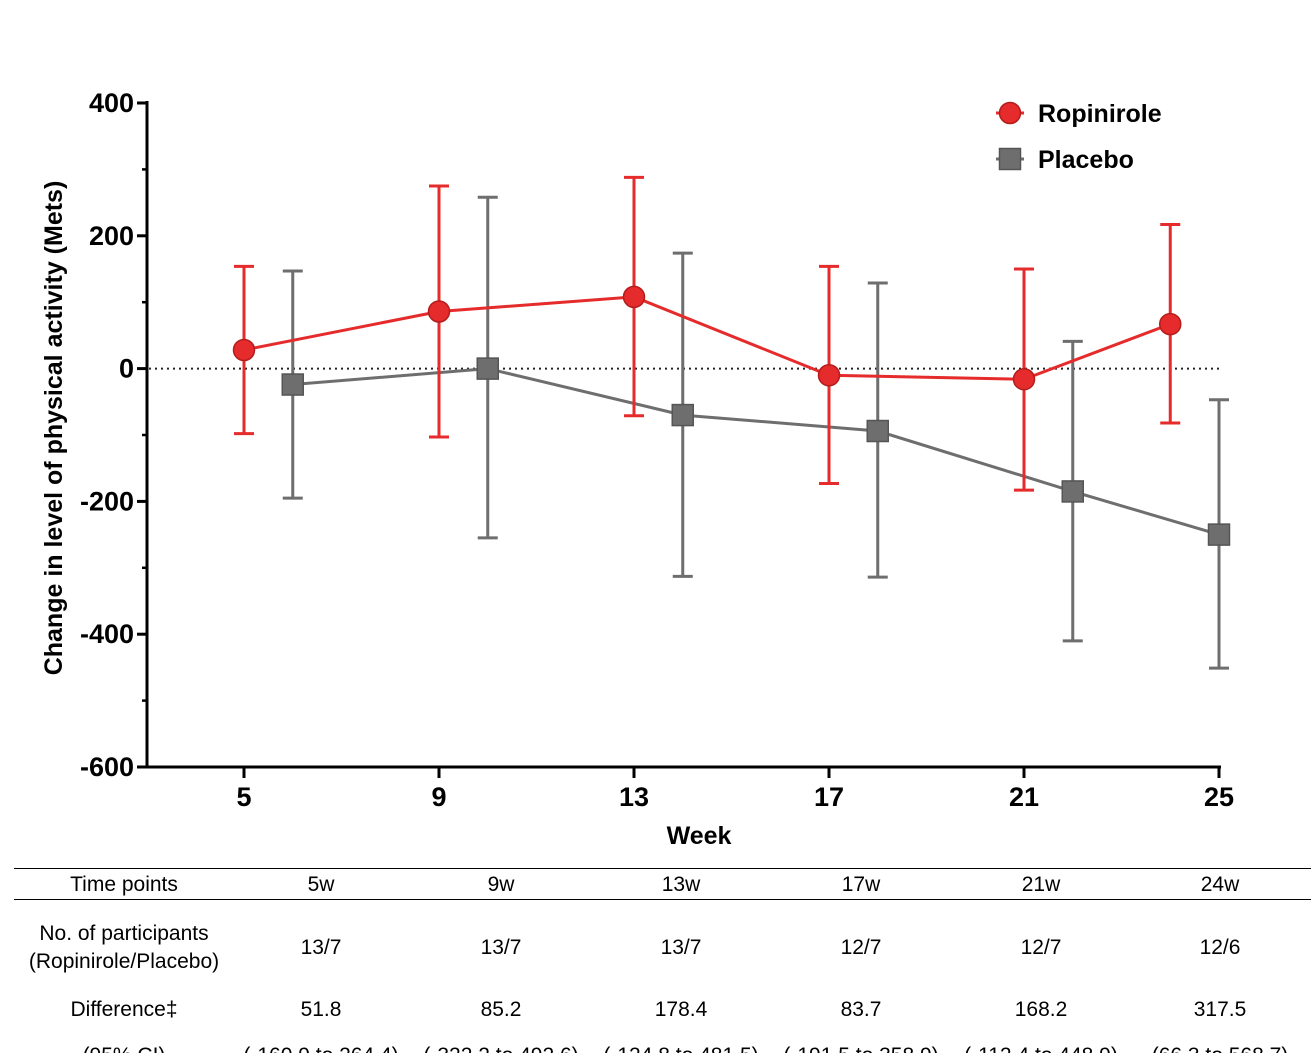 The image size is (1311, 1053). Describe the element at coordinates (111, 236) in the screenshot. I see `y-tick-label: 200` at that location.